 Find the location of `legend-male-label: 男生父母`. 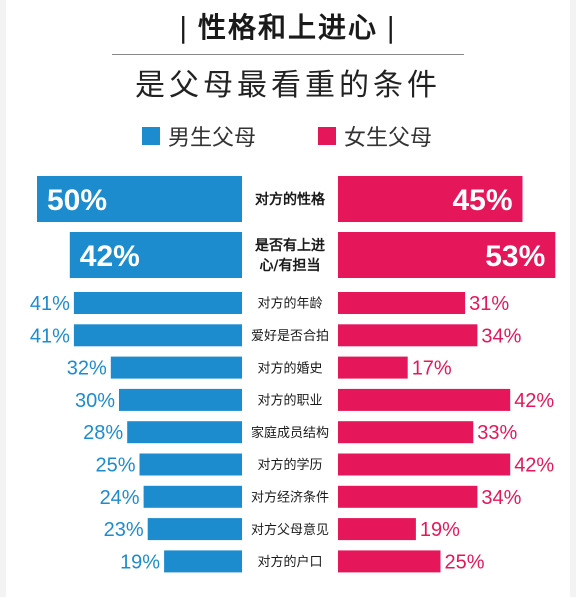

legend-male-label: 男生父母 is located at coordinates (212, 138).